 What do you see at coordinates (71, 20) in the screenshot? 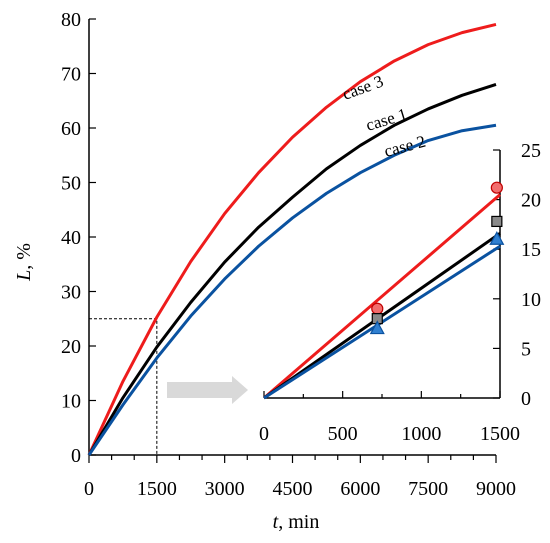
I see `main-y-tick-label: 80` at bounding box center [71, 20].